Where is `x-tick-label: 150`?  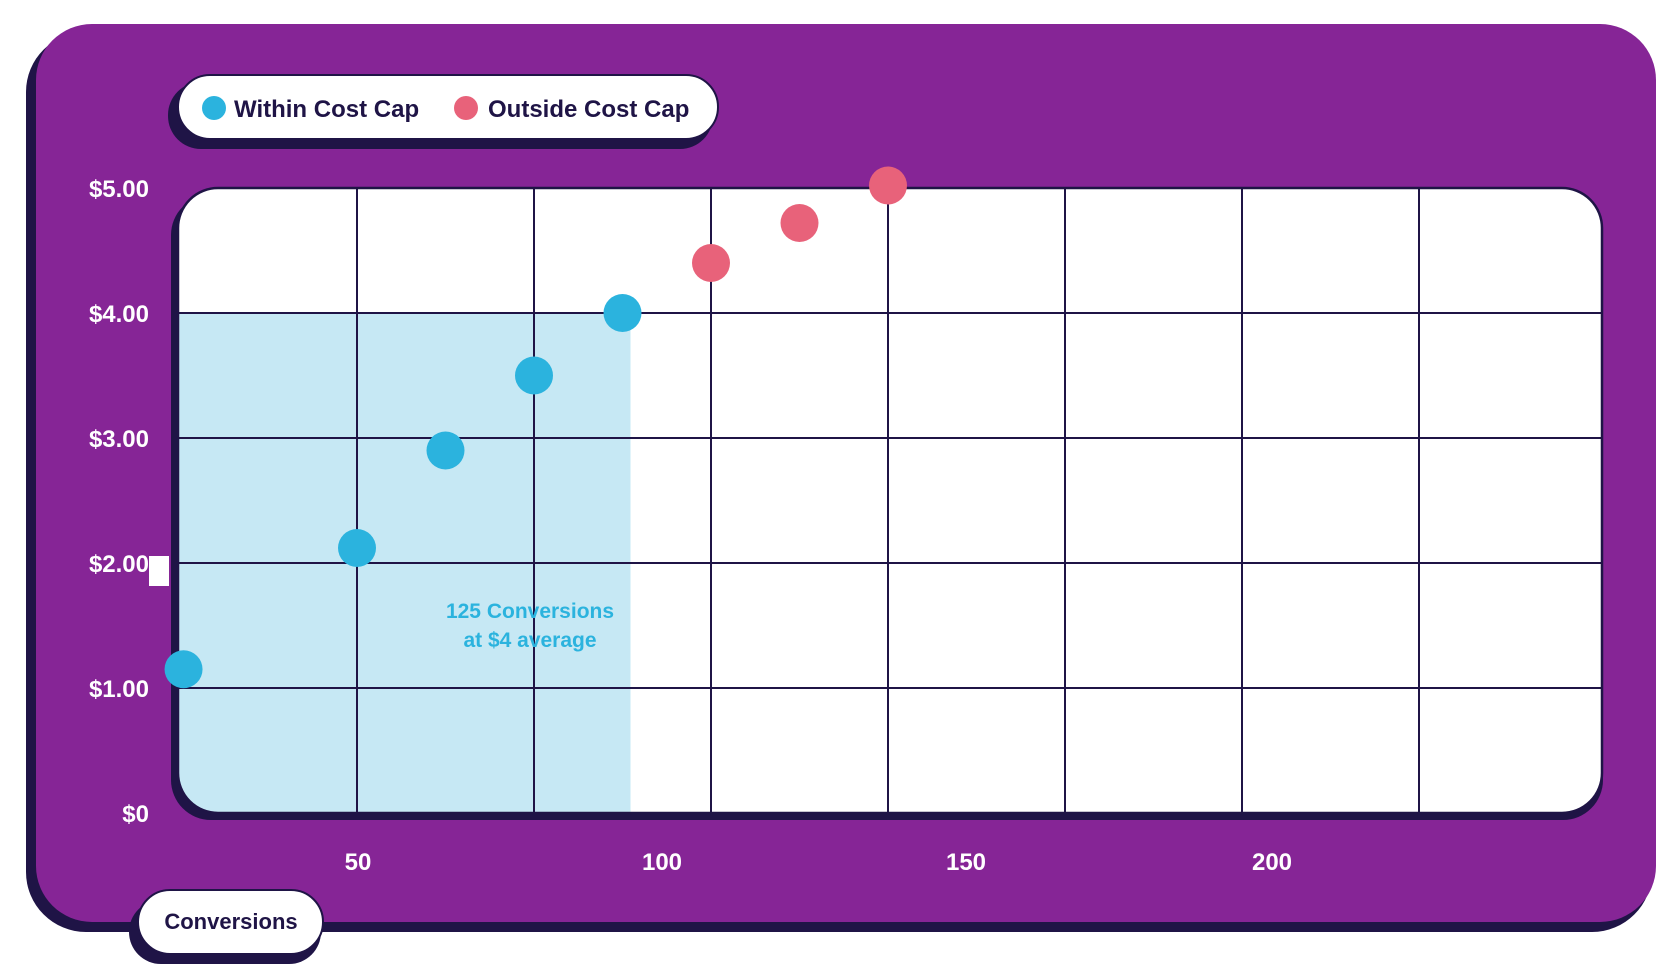
x-tick-label: 150 is located at coordinates (966, 862).